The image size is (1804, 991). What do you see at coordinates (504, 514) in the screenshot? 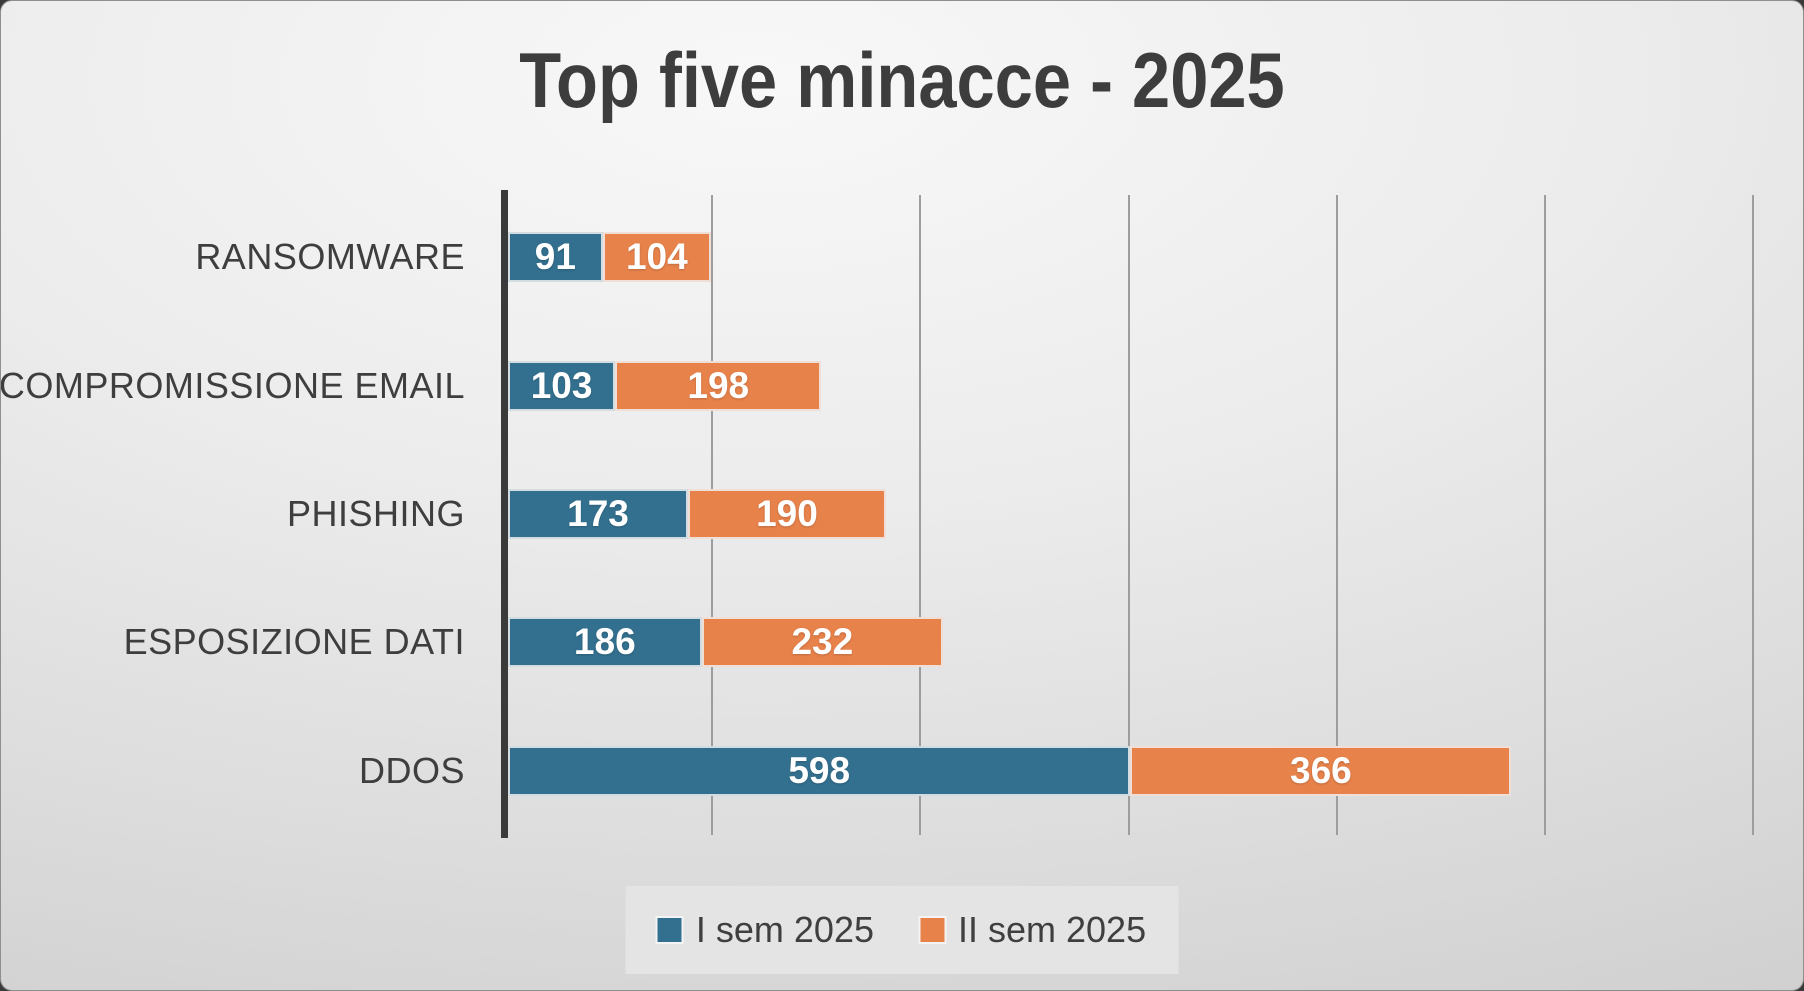
I see `value-axis-line` at bounding box center [504, 514].